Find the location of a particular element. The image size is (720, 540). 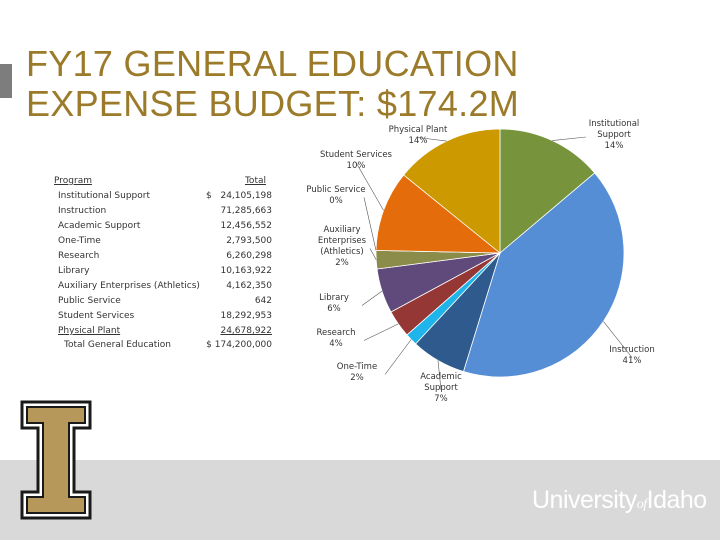

table-header-row: Program Total is located at coordinates (179, 182).